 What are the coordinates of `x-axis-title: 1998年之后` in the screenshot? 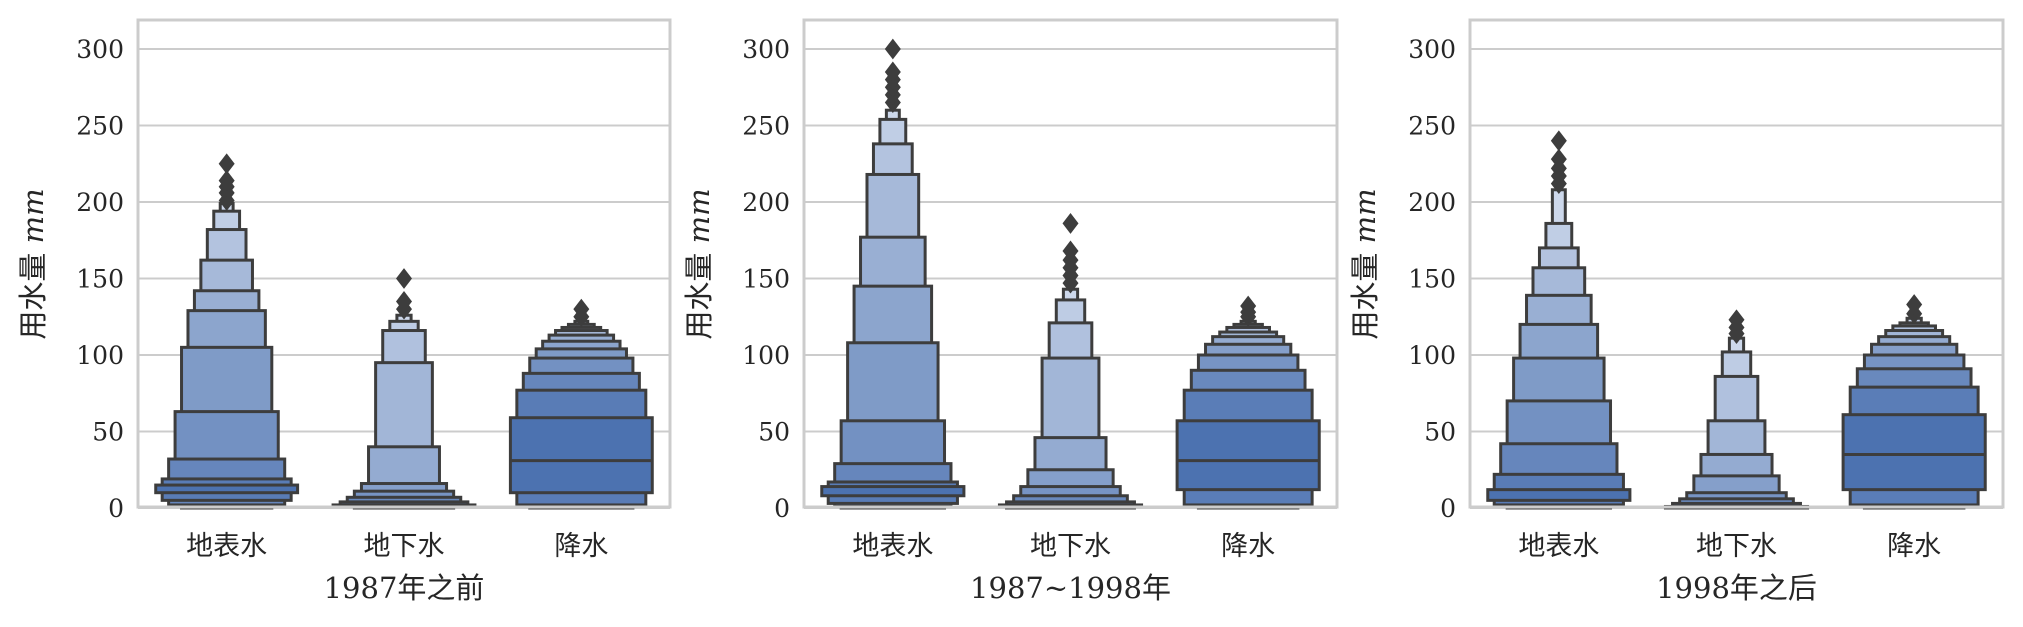 It's located at (1736, 588).